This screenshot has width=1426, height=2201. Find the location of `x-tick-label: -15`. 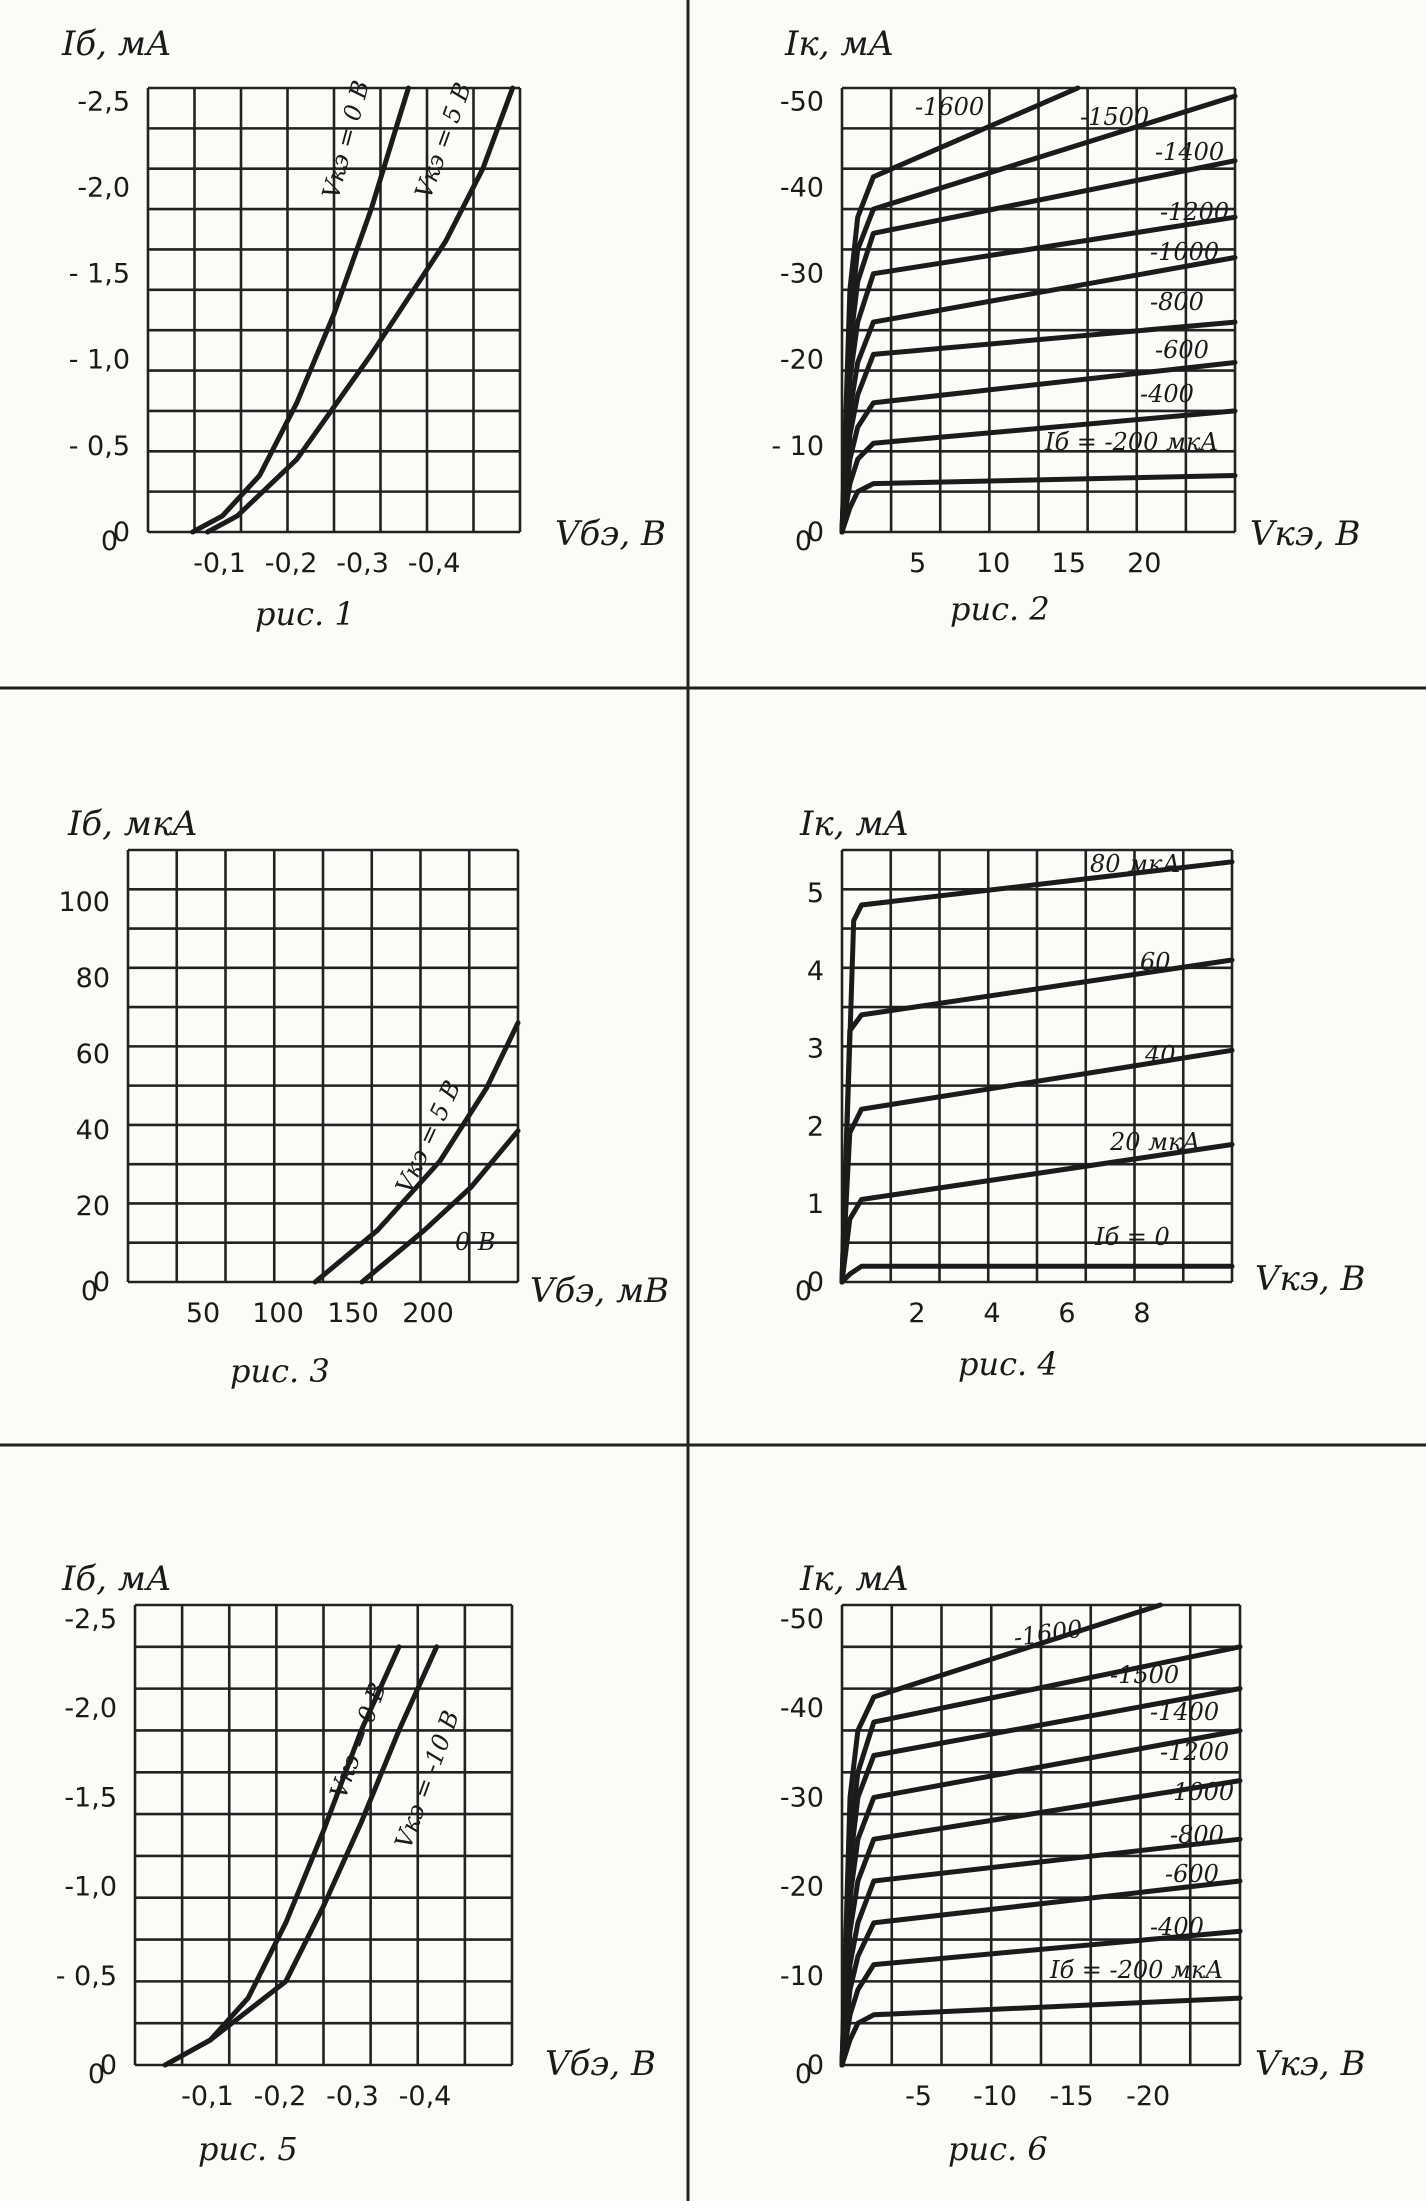

x-tick-label: -15 is located at coordinates (1072, 2096).